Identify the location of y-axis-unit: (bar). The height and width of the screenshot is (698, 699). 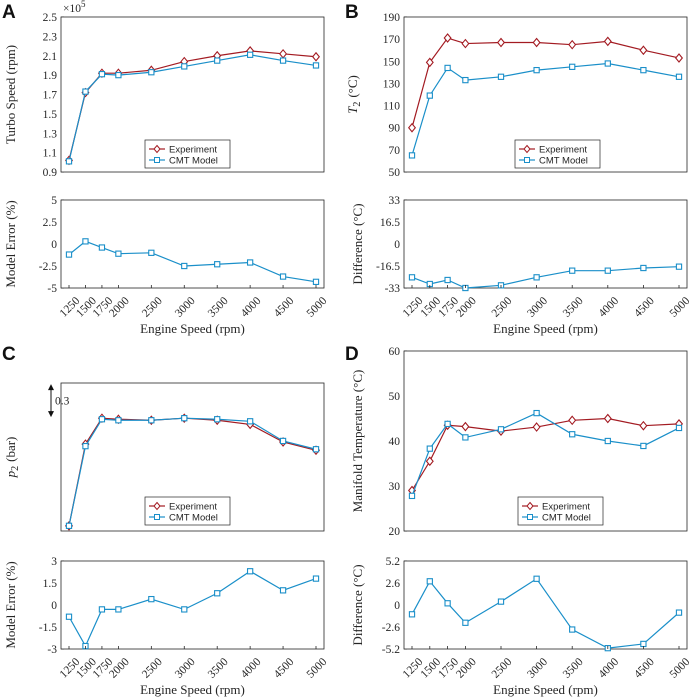
(10, 449).